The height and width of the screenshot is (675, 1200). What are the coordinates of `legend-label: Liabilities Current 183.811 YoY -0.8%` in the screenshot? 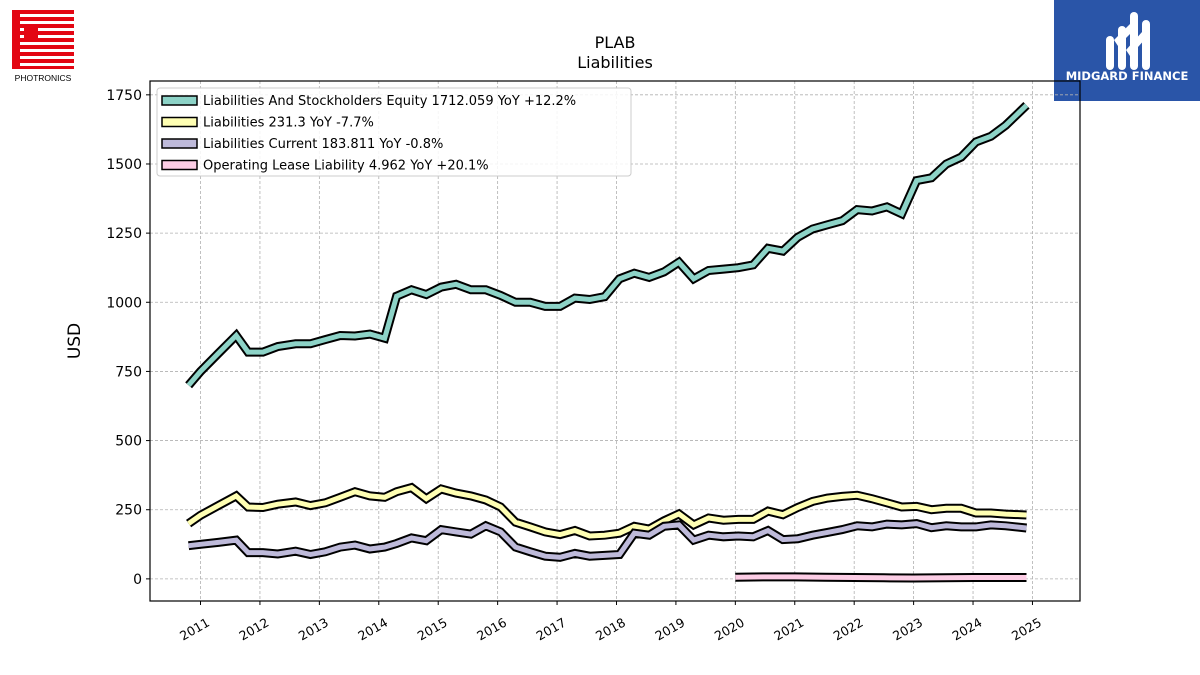 It's located at (323, 144).